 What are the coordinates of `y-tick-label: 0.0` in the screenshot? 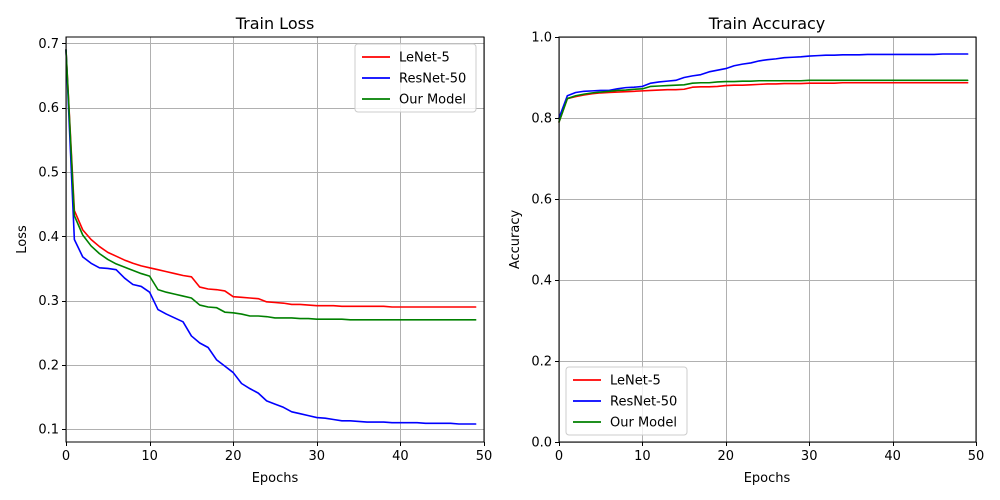 It's located at (541, 443).